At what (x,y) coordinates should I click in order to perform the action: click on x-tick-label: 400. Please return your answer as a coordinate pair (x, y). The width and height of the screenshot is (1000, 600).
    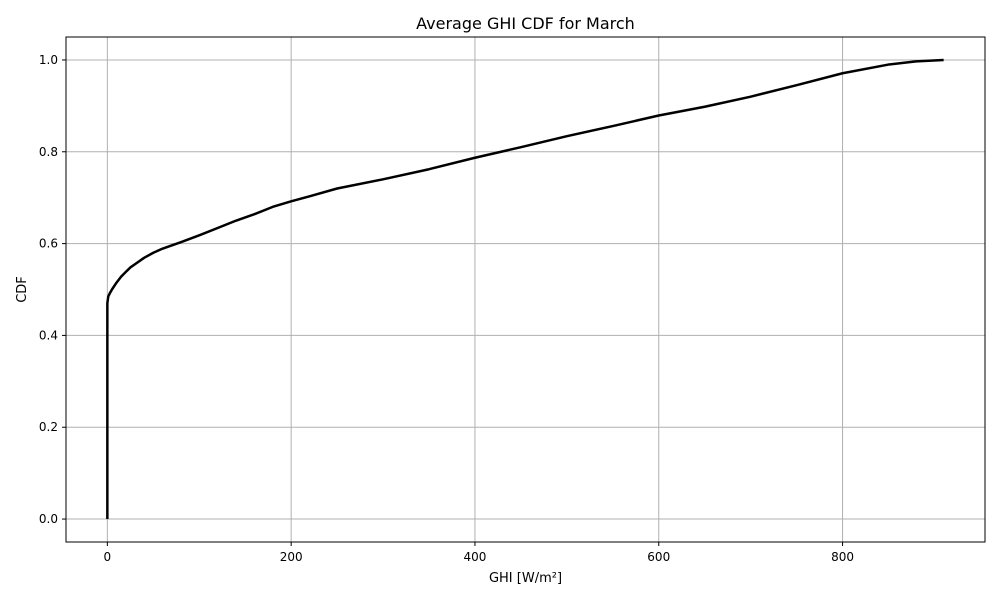
    Looking at the image, I should click on (475, 557).